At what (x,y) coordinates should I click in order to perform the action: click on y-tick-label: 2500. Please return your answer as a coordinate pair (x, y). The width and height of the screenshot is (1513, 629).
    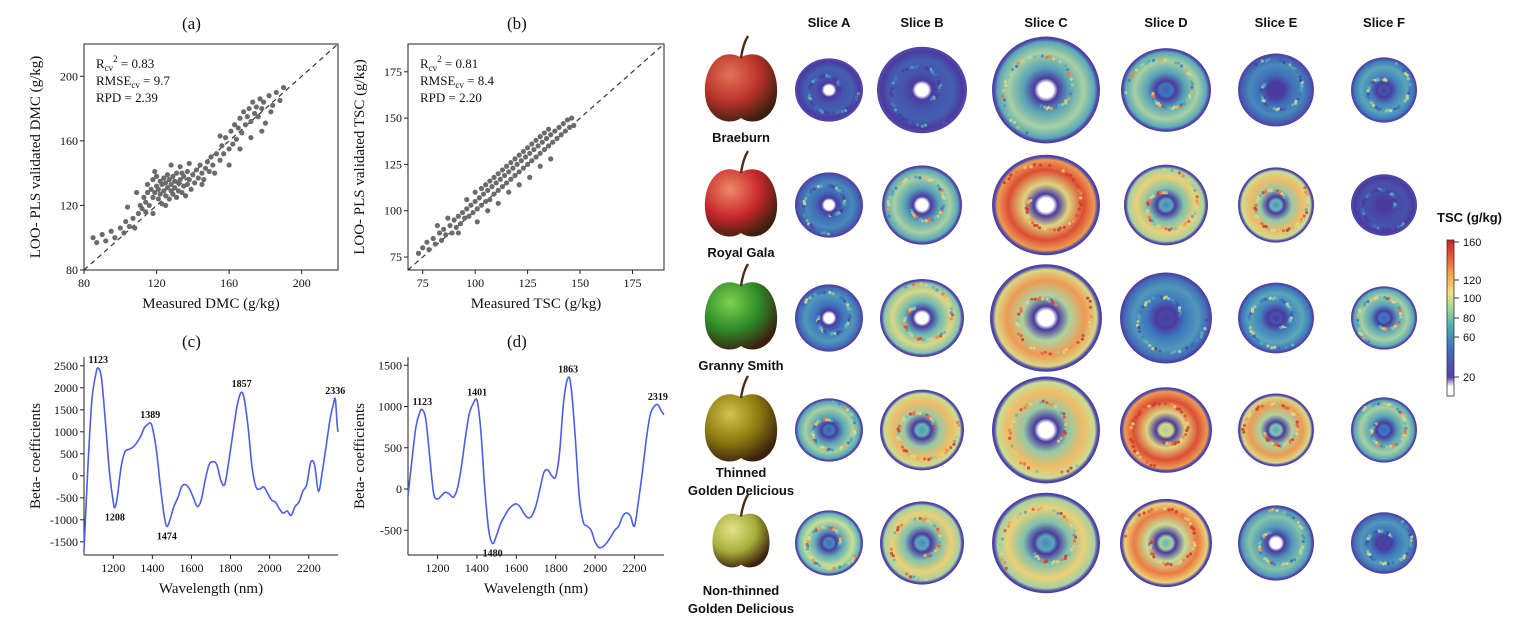
    Looking at the image, I should click on (66, 366).